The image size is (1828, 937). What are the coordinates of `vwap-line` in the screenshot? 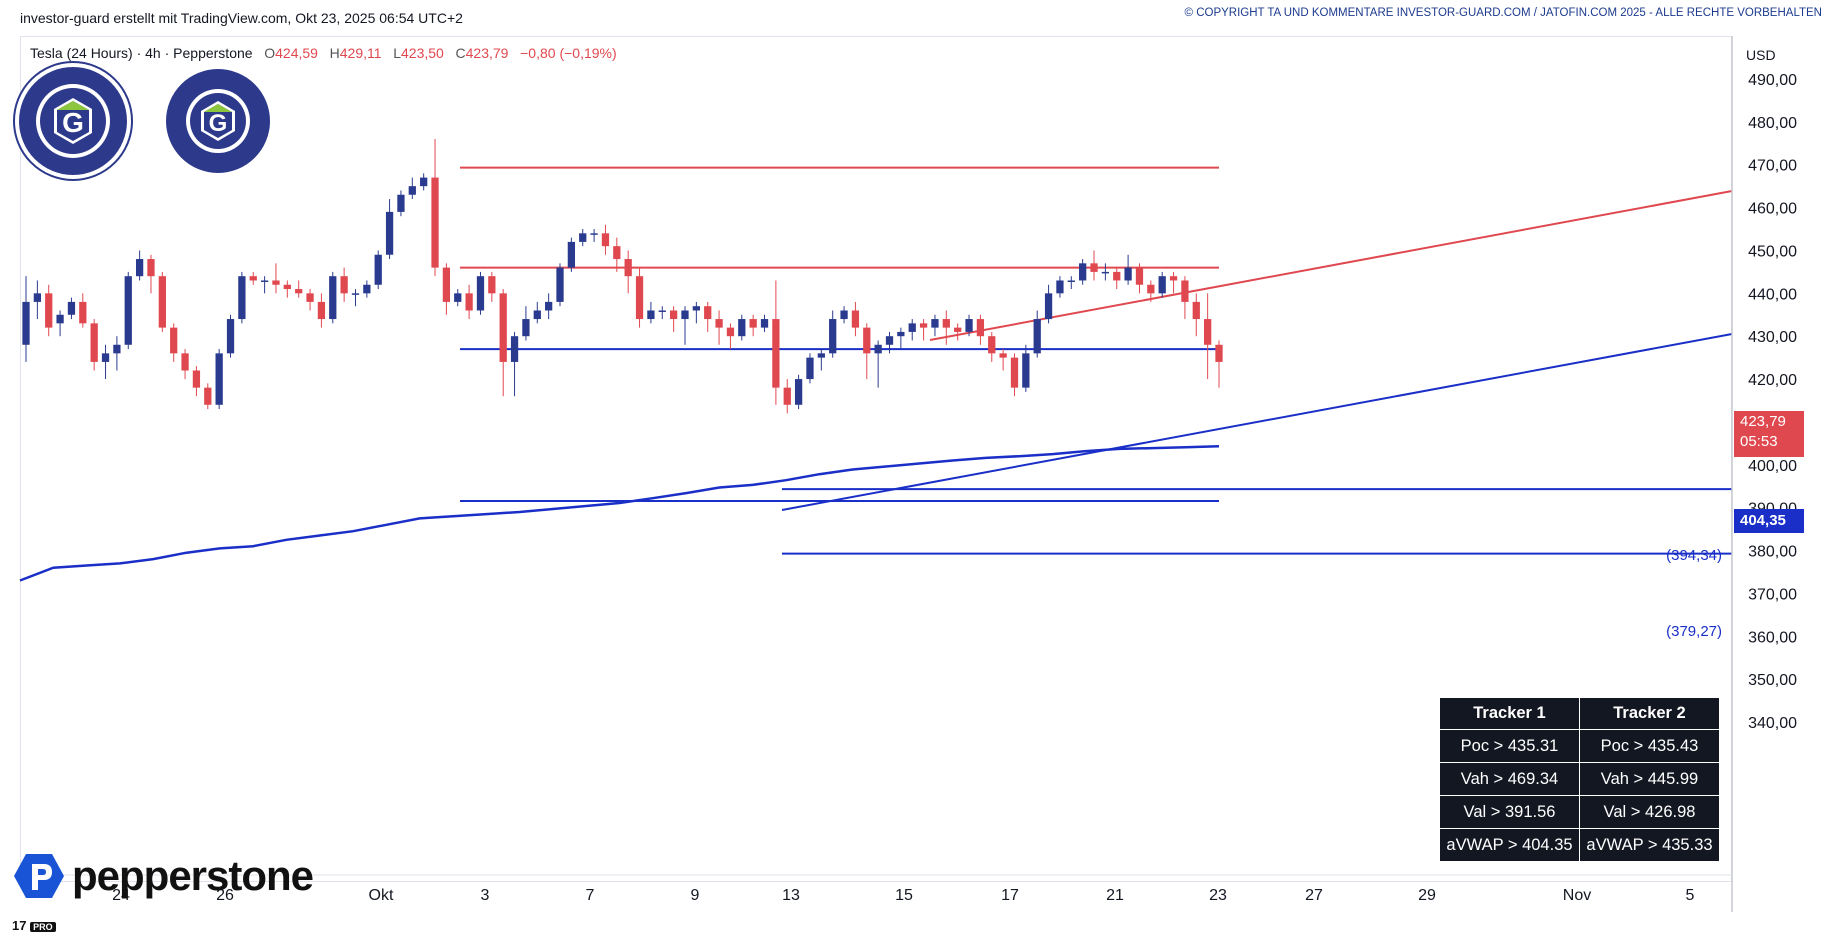 It's located at (619, 513).